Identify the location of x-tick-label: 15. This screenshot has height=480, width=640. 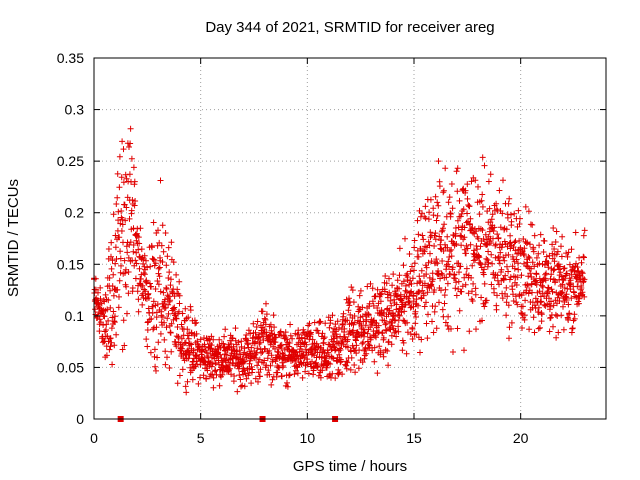
(414, 438).